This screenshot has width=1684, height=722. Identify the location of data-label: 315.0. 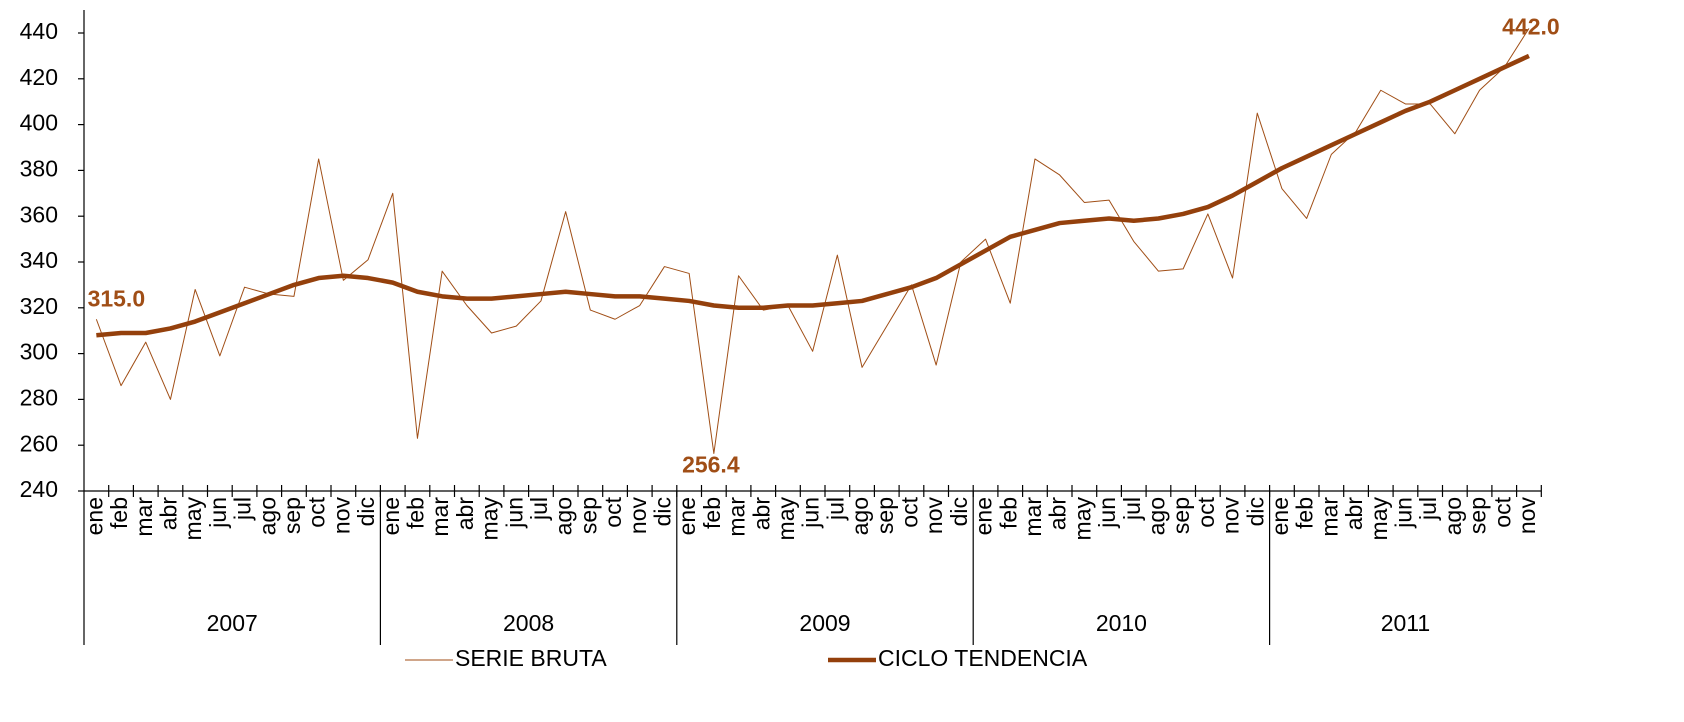
(117, 298).